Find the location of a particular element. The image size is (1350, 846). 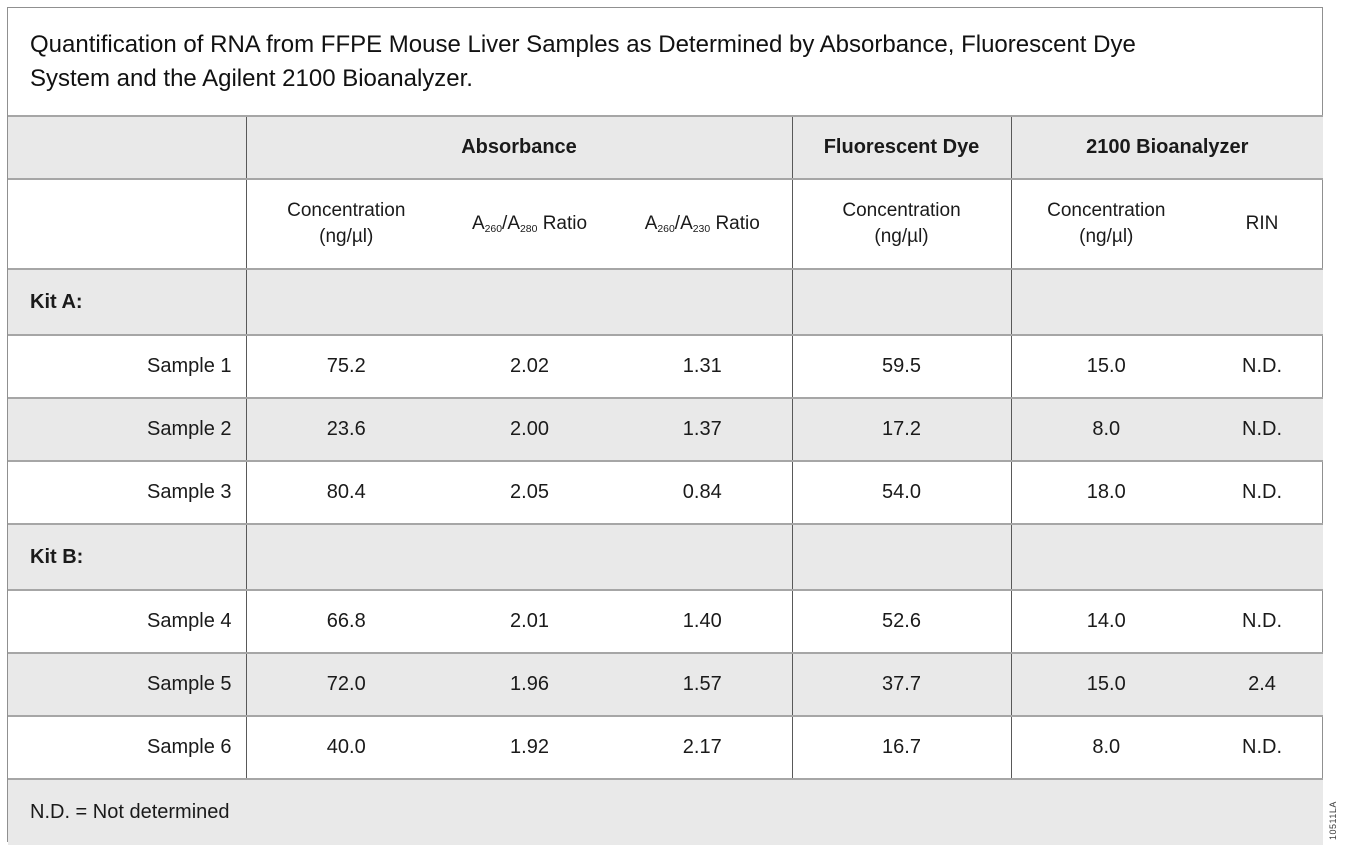

header-fluorescent-concentration: Concentration (ng/µl) is located at coordinates (901, 223).